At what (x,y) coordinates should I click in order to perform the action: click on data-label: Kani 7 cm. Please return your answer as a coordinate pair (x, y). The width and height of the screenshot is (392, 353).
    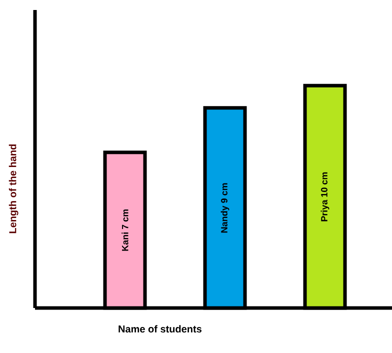
    Looking at the image, I should click on (125, 230).